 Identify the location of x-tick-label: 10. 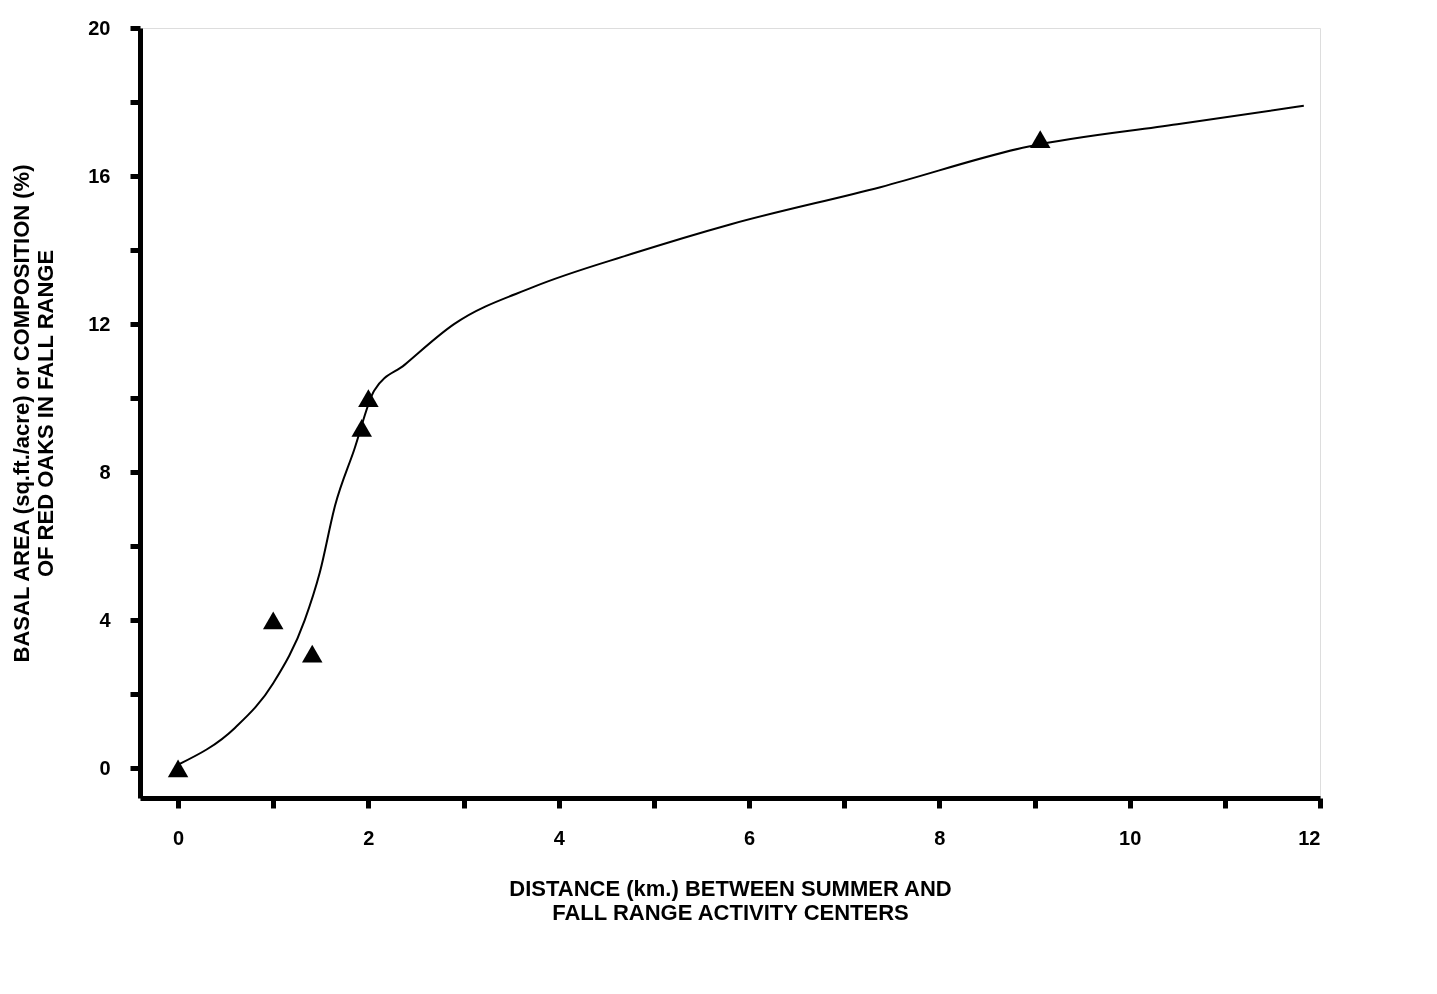
(1130, 837).